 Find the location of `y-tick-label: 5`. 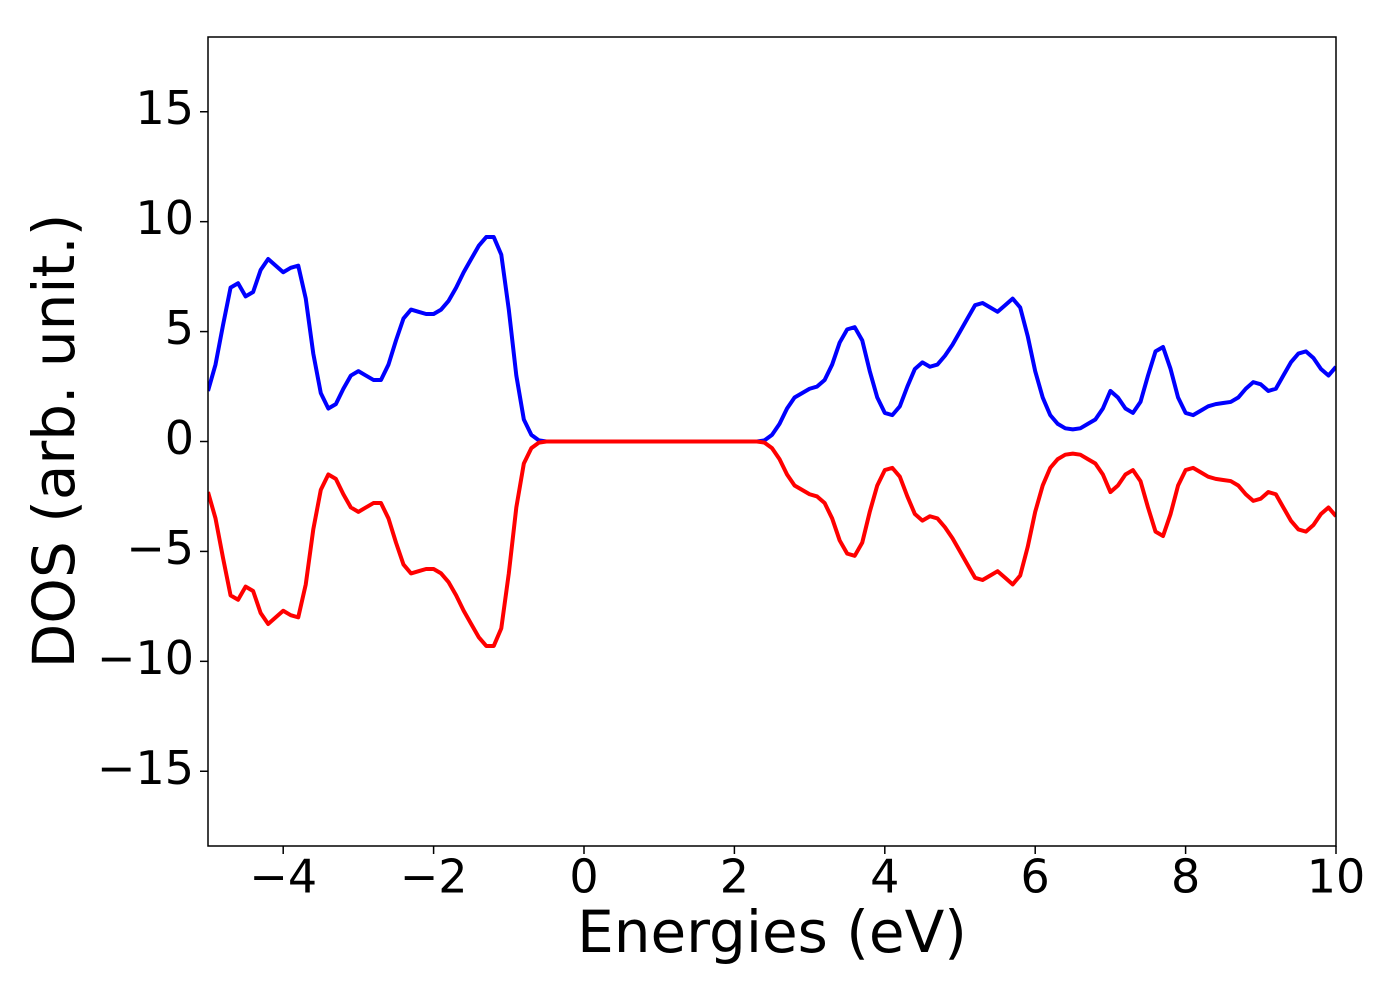

y-tick-label: 5 is located at coordinates (179, 328).